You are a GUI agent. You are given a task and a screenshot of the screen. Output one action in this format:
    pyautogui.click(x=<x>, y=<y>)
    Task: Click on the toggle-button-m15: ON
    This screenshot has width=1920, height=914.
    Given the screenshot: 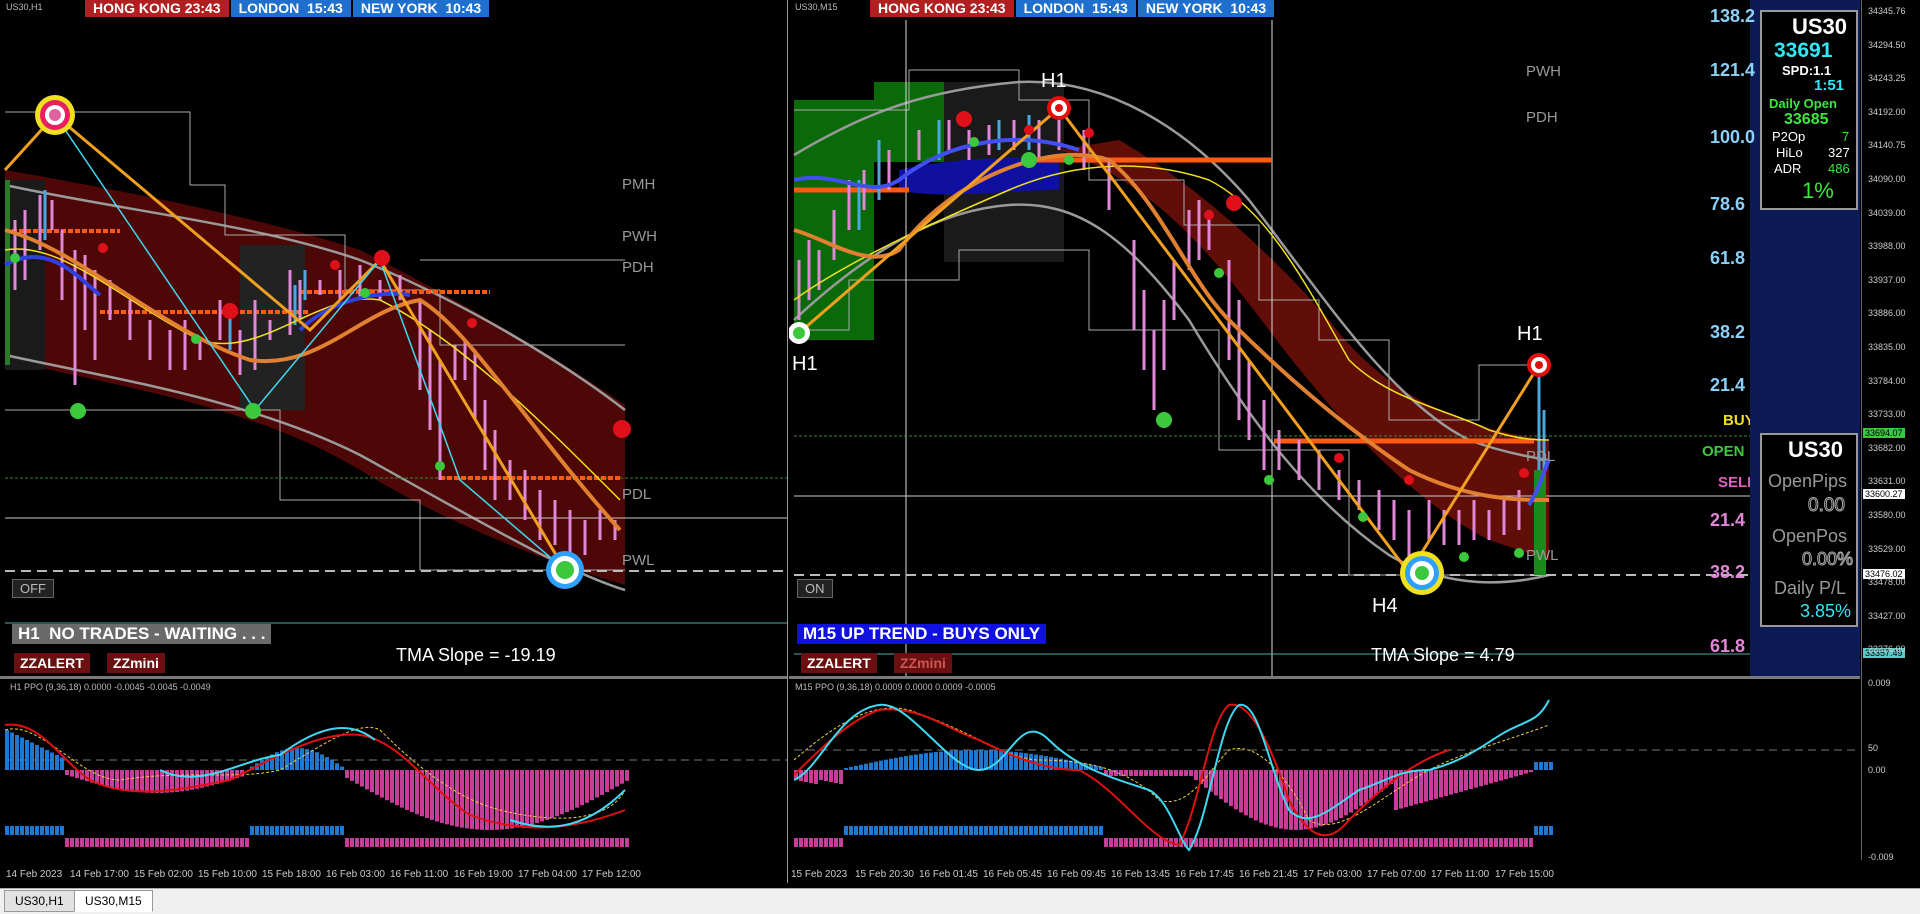 What is the action you would take?
    pyautogui.click(x=815, y=588)
    